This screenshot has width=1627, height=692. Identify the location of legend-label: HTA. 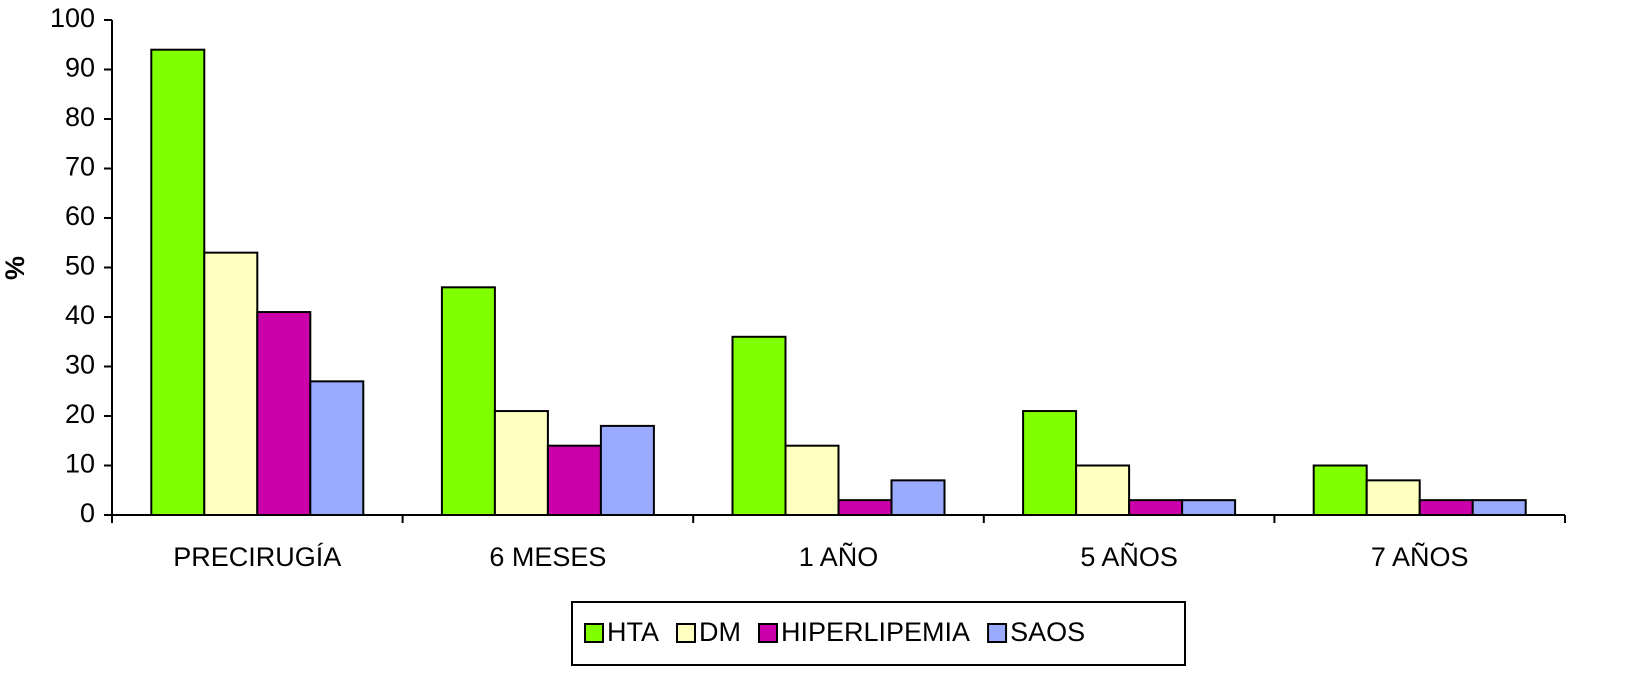
(633, 632).